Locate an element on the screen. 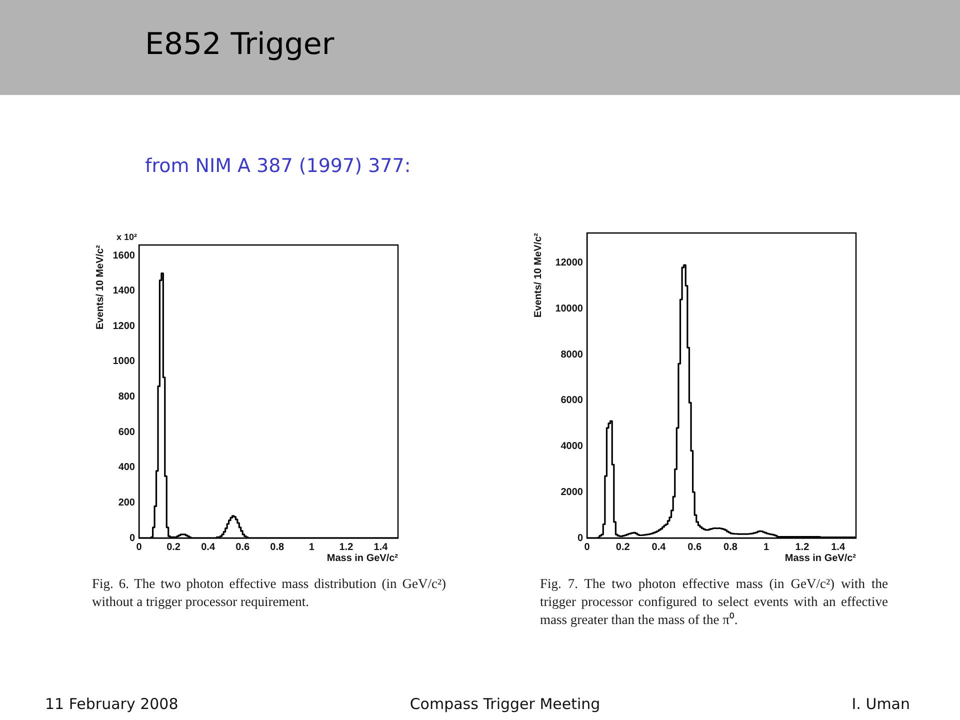 This screenshot has width=960, height=720. y-tick-label: 12000 is located at coordinates (569, 263).